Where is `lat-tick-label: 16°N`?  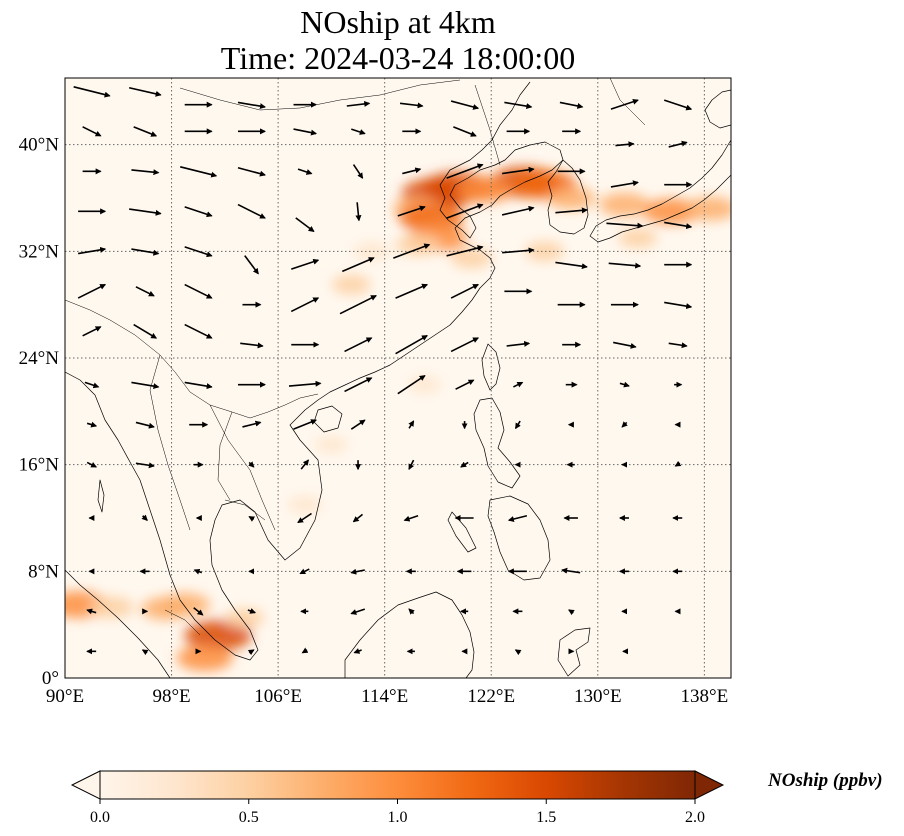 lat-tick-label: 16°N is located at coordinates (39, 465).